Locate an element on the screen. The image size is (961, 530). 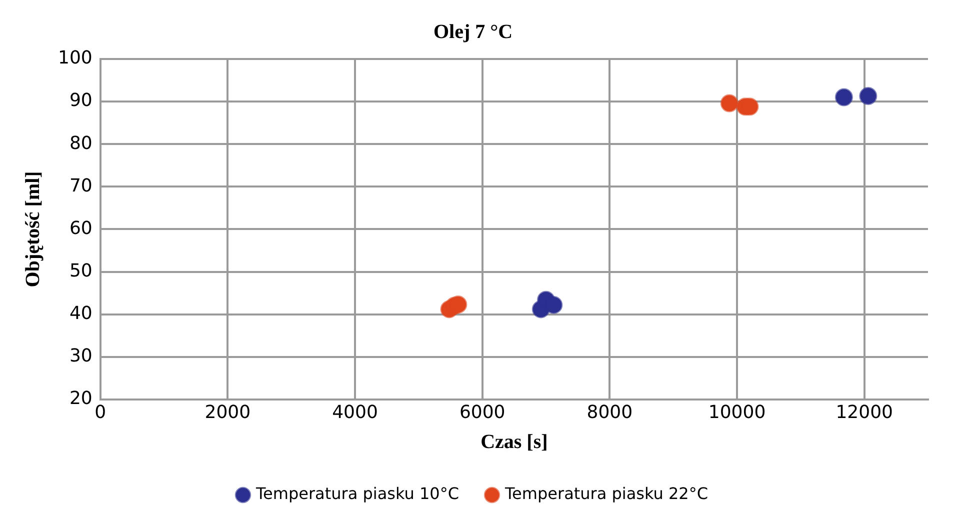
y-tick-label: 100 is located at coordinates (75, 58).